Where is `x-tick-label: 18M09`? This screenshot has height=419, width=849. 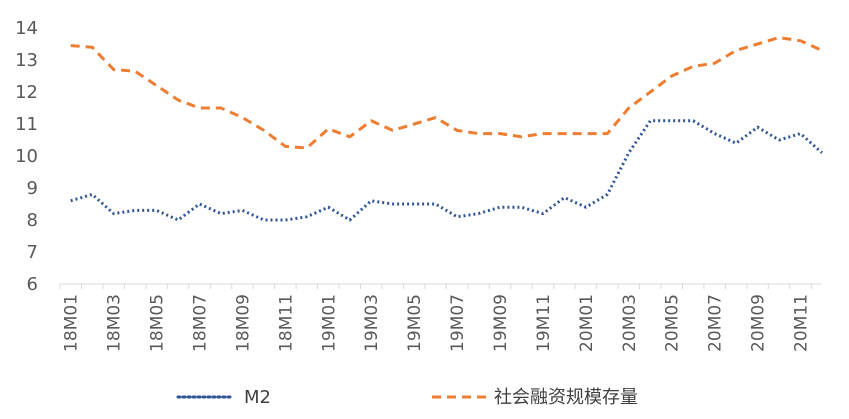
x-tick-label: 18M09 is located at coordinates (243, 323).